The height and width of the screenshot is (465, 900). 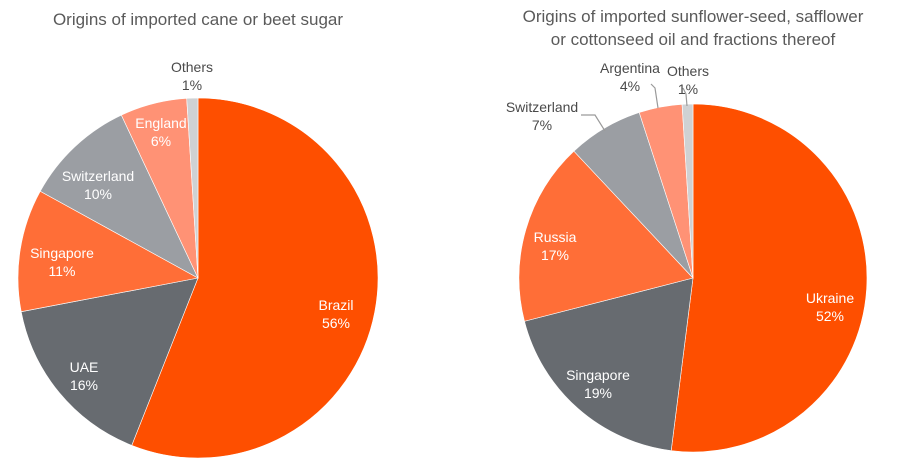 What do you see at coordinates (98, 194) in the screenshot?
I see `slice-value-switzerland: 10%` at bounding box center [98, 194].